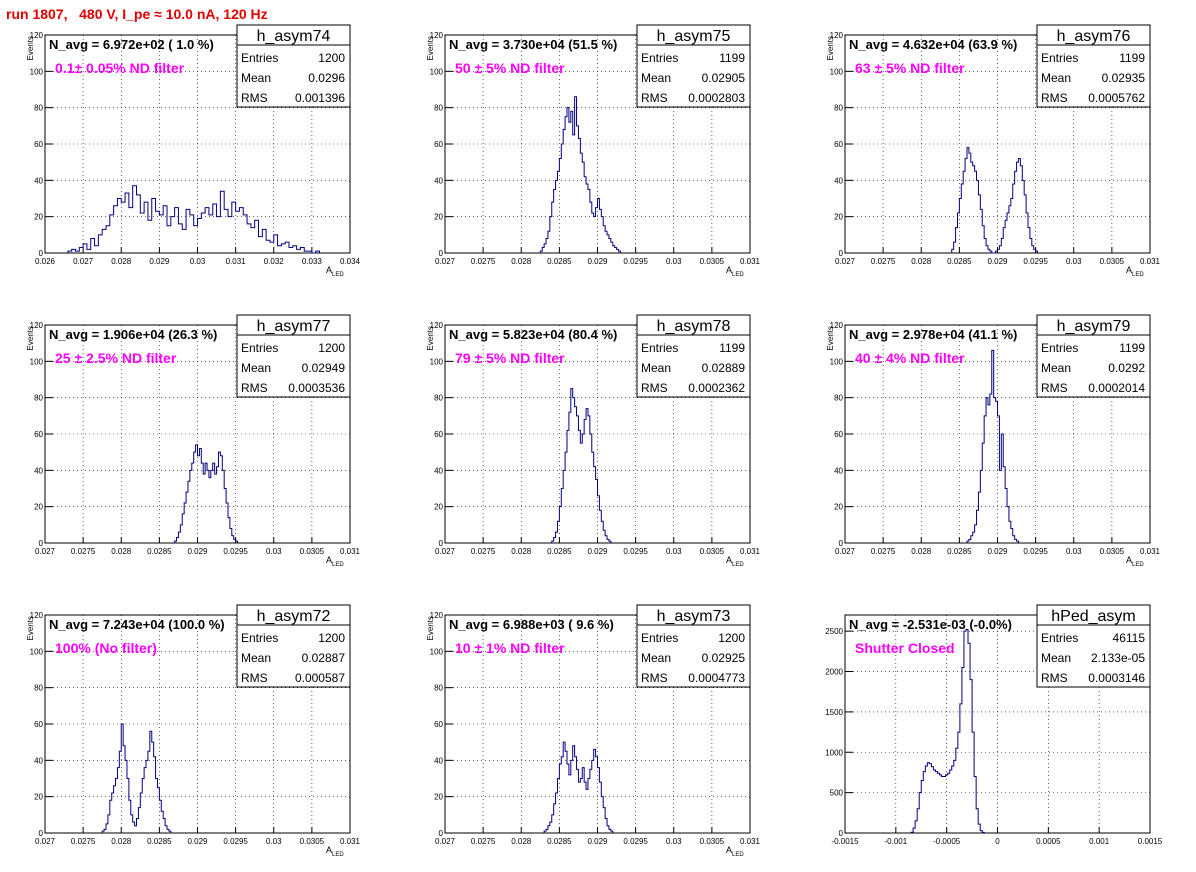 This screenshot has height=872, width=1196. I want to click on stats-value: 46115, so click(1129, 638).